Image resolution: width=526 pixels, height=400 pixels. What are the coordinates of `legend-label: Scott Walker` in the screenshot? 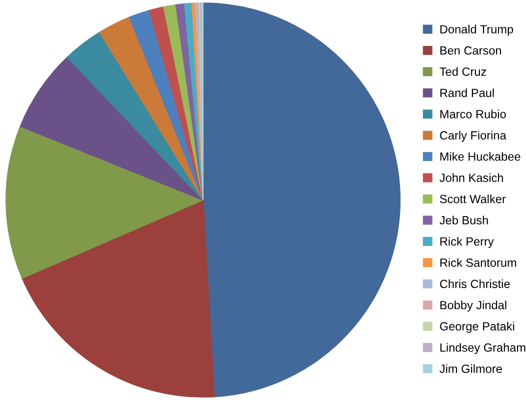 It's located at (473, 199).